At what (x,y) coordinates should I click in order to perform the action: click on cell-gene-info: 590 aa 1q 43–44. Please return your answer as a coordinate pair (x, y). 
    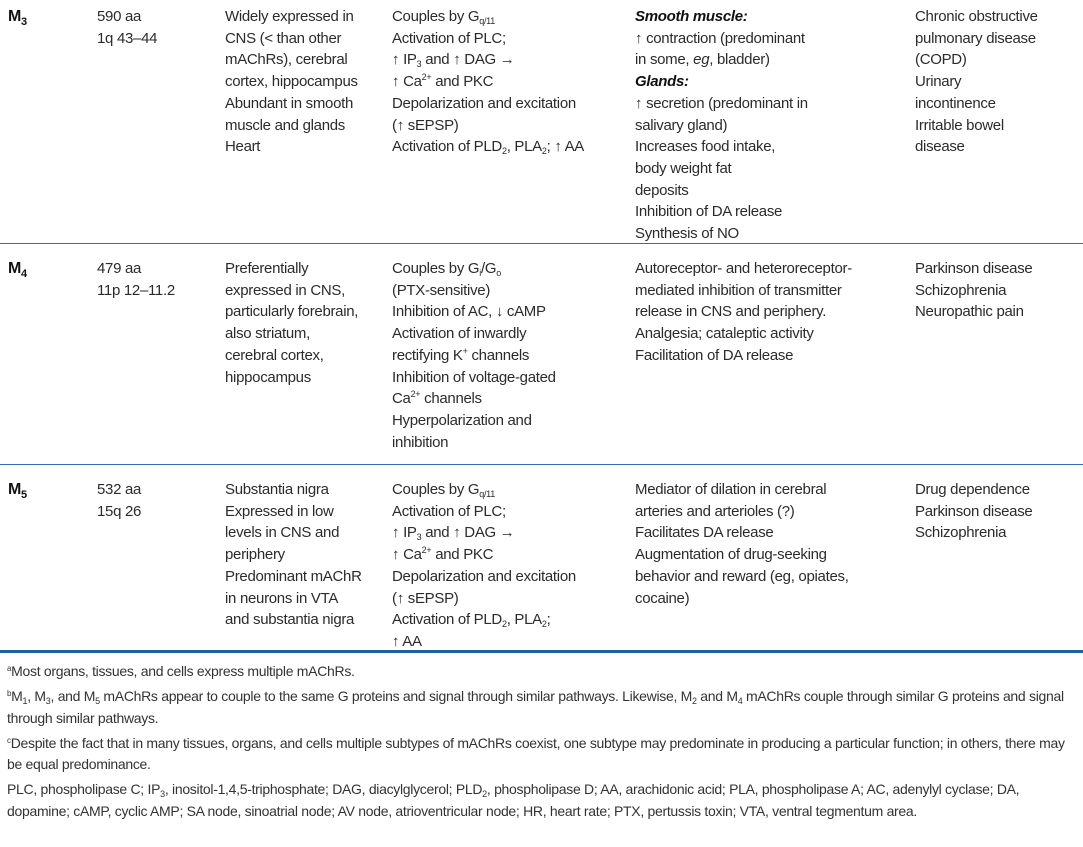
    Looking at the image, I should click on (127, 27).